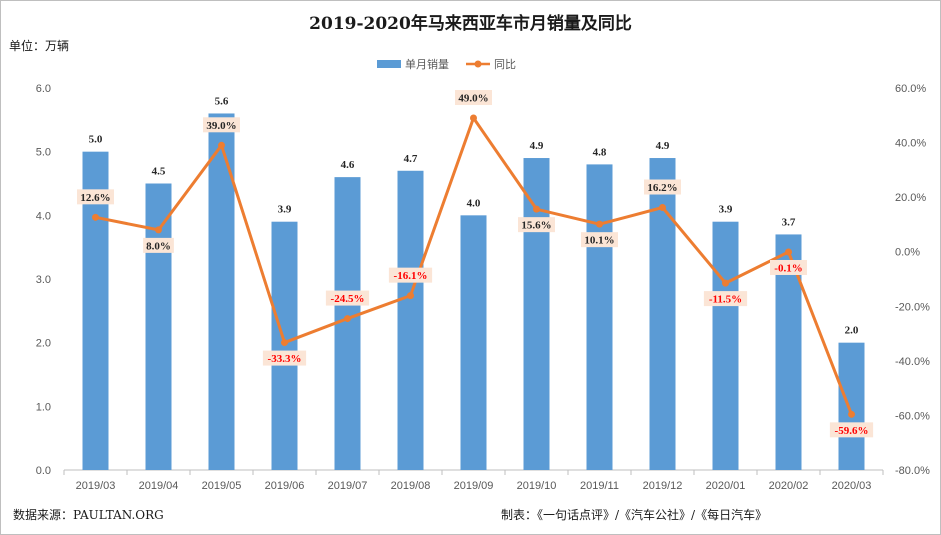  I want to click on unit-label: 单位：万辆, so click(39, 46).